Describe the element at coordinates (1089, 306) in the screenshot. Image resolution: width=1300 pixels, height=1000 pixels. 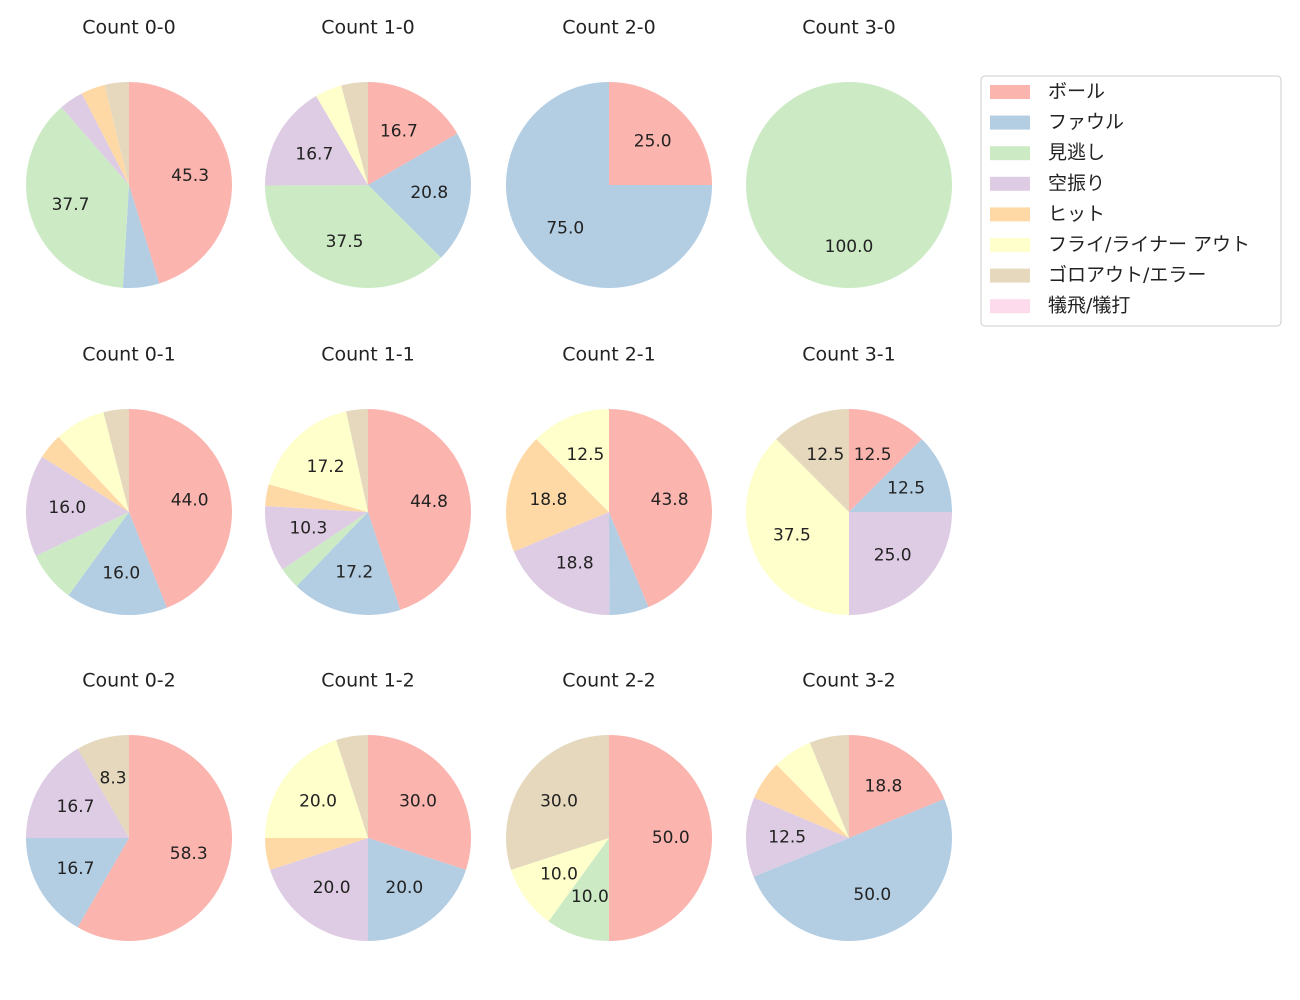
I see `legend-label: 犠飛/犠打` at that location.